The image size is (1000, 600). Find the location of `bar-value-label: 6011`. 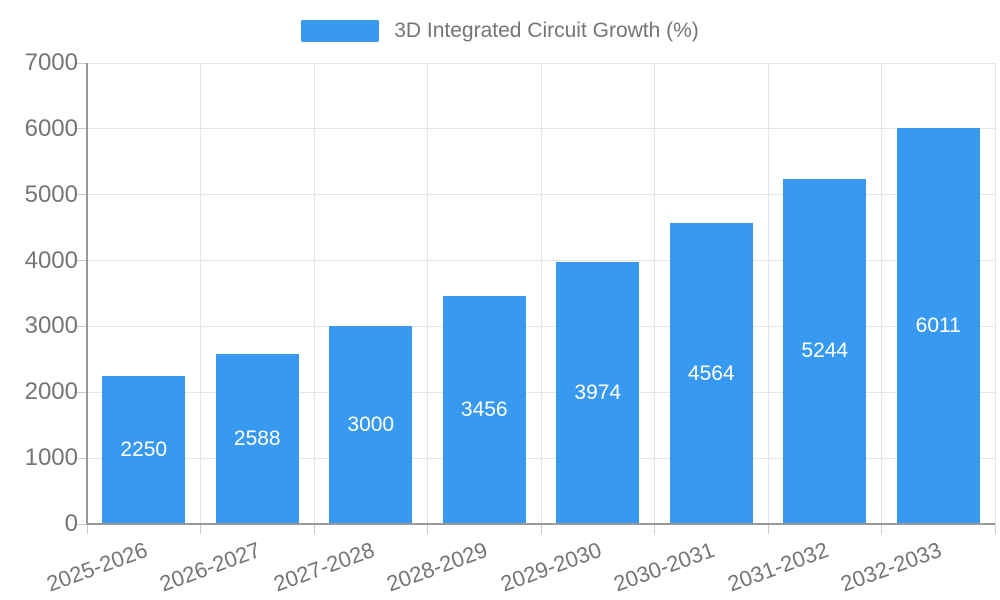

bar-value-label: 6011 is located at coordinates (938, 326).